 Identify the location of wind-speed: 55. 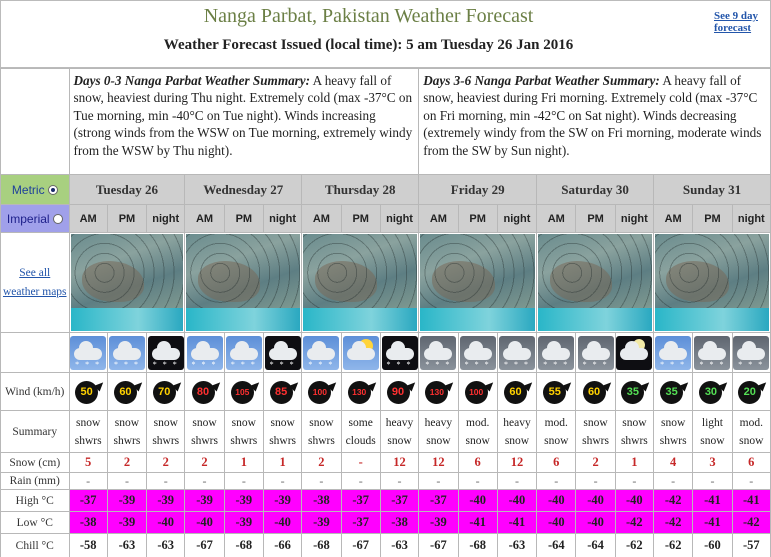
(555, 392).